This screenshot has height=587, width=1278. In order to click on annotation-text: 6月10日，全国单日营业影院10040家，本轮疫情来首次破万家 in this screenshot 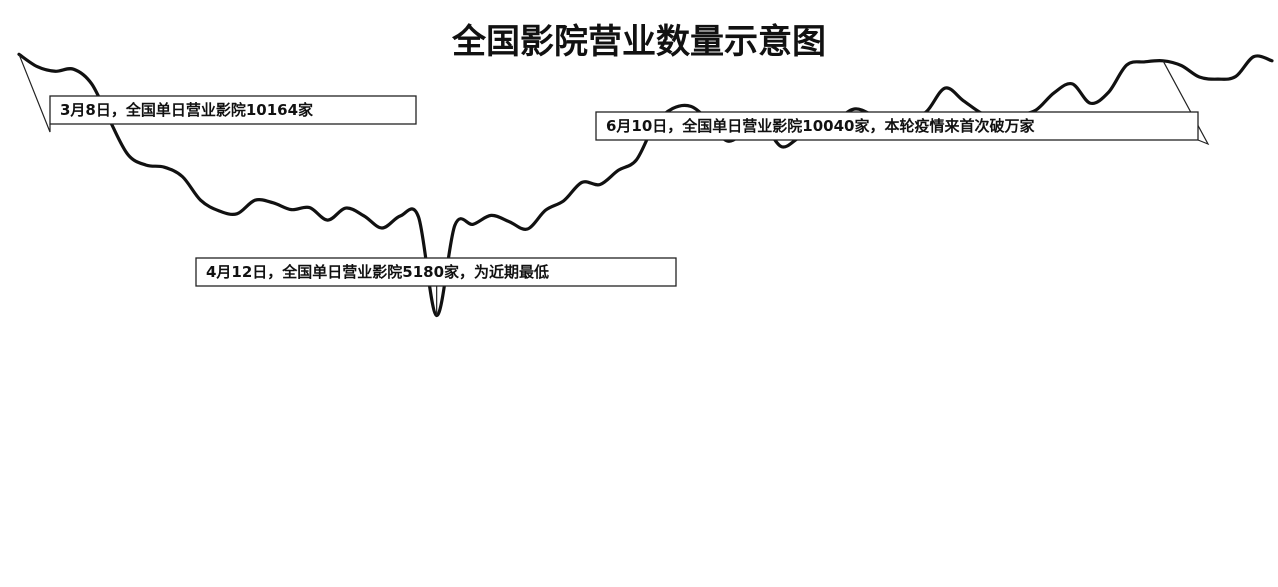, I will do `click(820, 126)`.